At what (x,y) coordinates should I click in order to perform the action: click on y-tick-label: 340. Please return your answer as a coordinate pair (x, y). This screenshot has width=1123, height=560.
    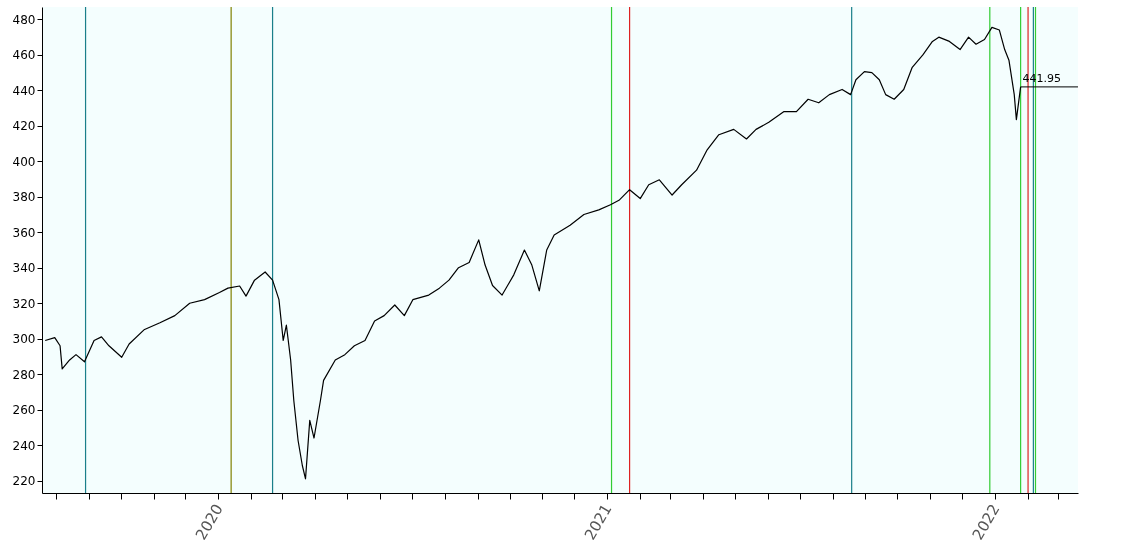
    Looking at the image, I should click on (24, 268).